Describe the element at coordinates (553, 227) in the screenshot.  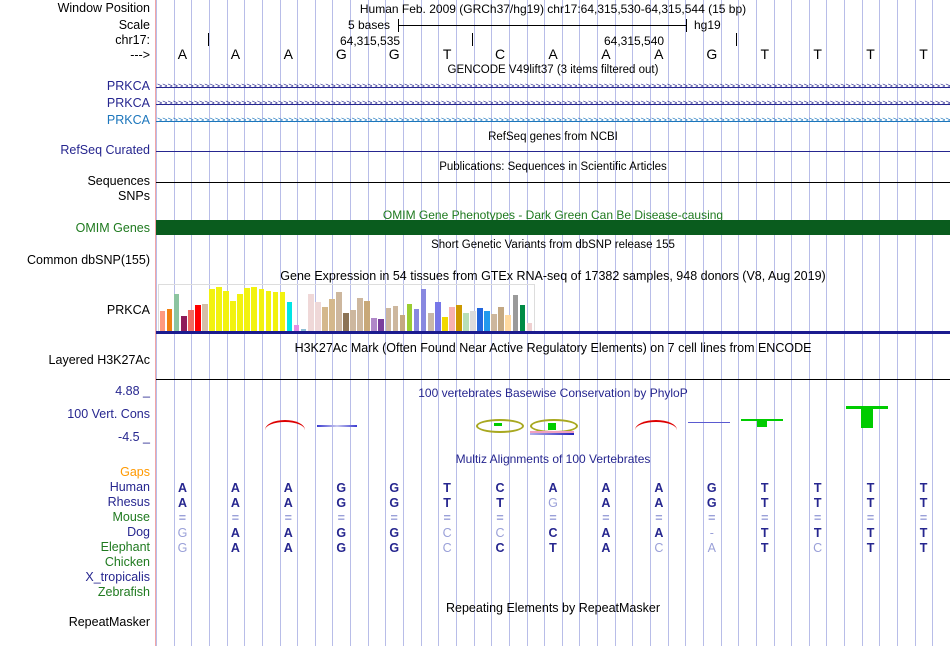
I see `omim-gene-bar` at that location.